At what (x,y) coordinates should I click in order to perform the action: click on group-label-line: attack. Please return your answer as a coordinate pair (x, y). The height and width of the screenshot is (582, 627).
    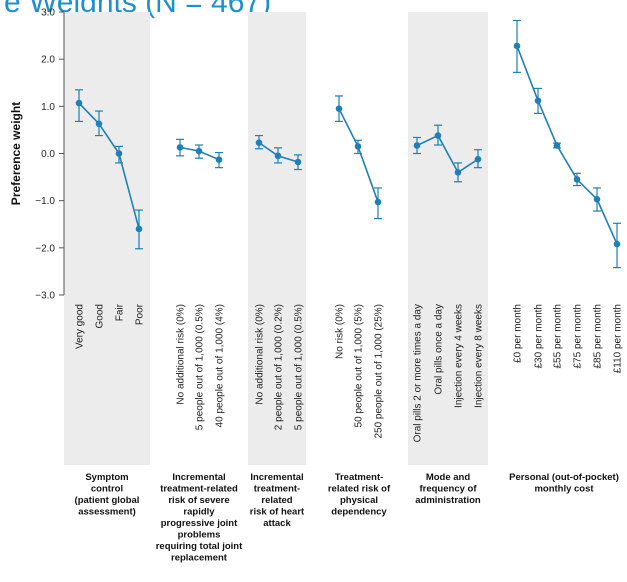
    Looking at the image, I should click on (277, 523).